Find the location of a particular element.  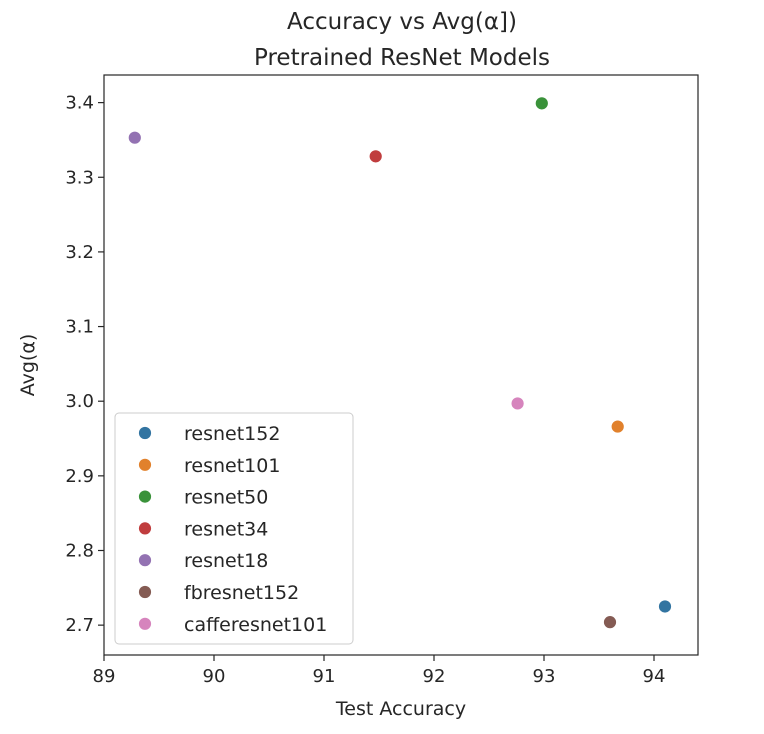

y-tick-label: 2.7 is located at coordinates (79, 625).